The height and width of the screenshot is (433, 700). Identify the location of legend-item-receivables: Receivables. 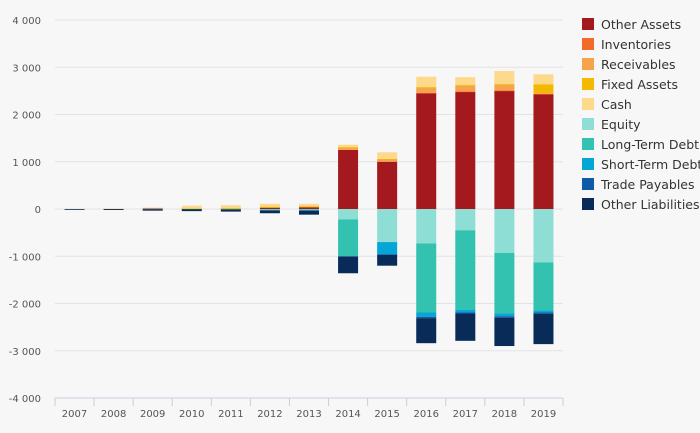
(641, 64).